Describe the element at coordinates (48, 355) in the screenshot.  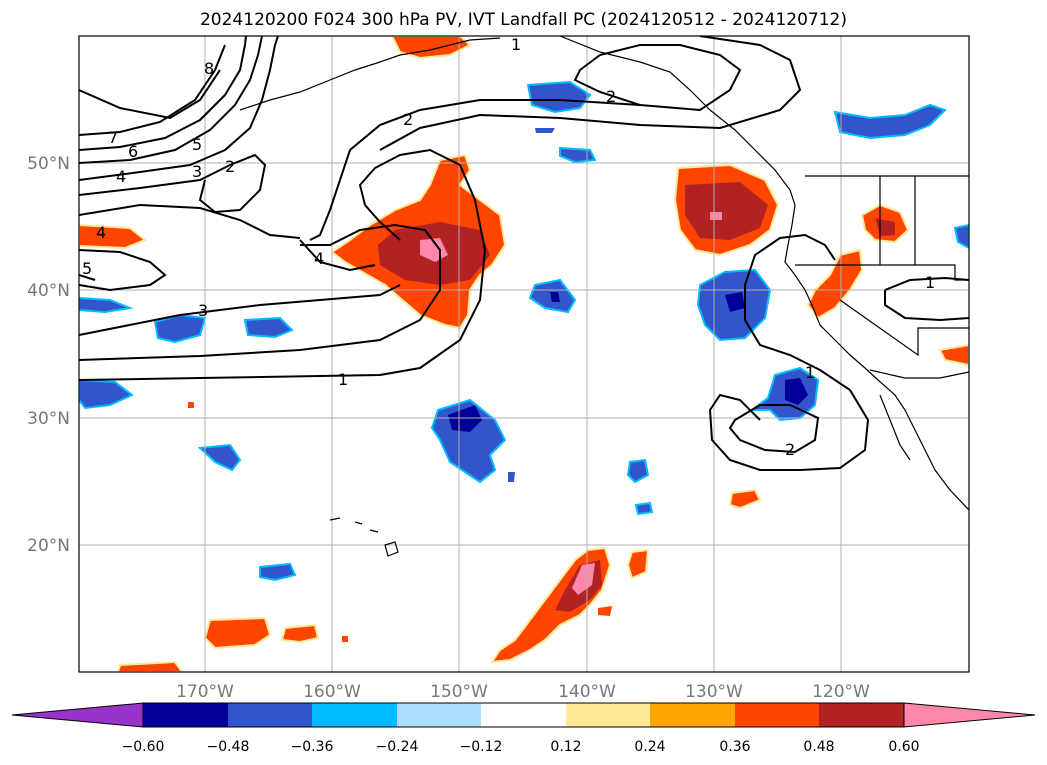
I see `latitude-labels: 50°N 40°N 30°N 20°N` at that location.